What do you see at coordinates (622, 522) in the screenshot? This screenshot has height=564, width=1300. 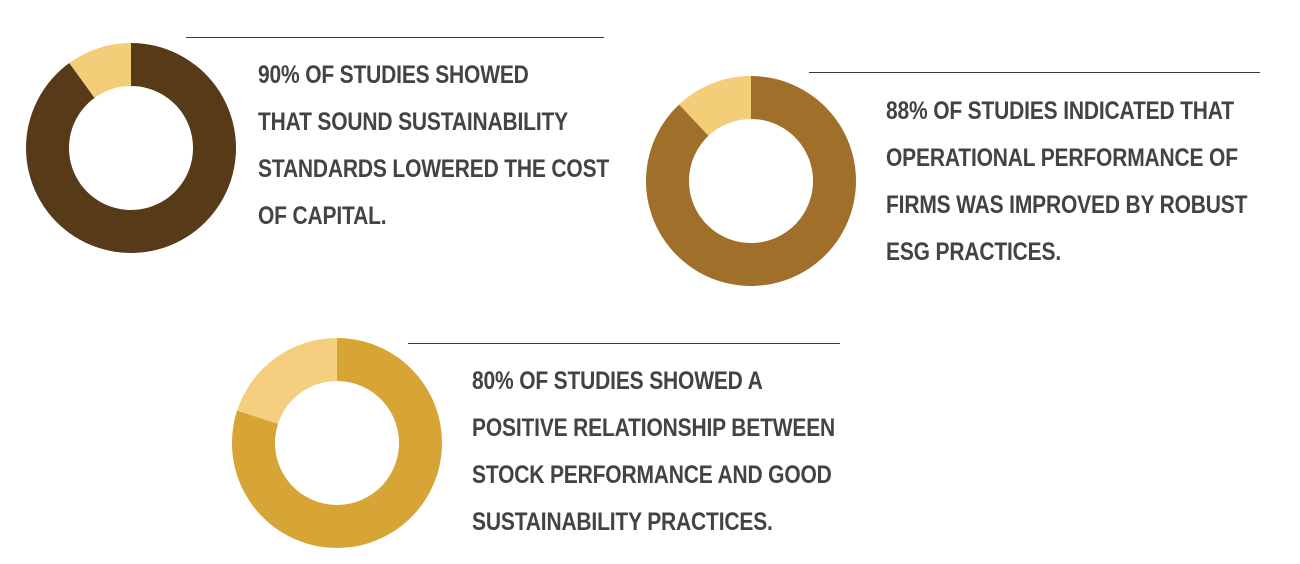 I see `stat-text-line: SUSTAINABILITY PRACTICES.` at bounding box center [622, 522].